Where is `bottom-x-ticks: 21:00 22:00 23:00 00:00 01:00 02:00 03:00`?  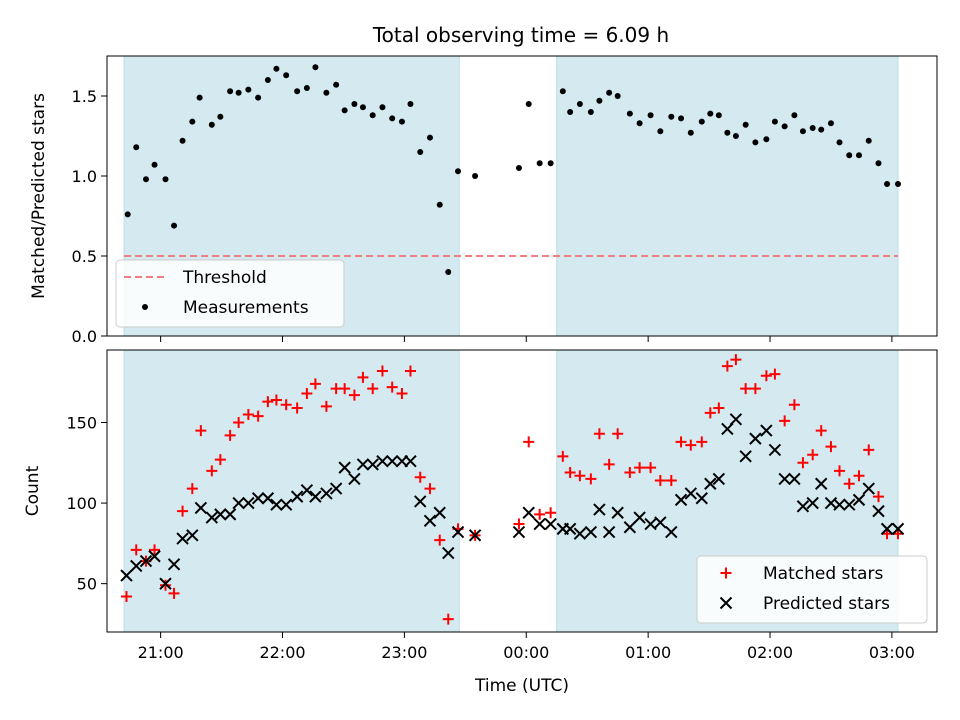
bottom-x-ticks: 21:00 22:00 23:00 00:00 01:00 02:00 03:00 is located at coordinates (526, 647).